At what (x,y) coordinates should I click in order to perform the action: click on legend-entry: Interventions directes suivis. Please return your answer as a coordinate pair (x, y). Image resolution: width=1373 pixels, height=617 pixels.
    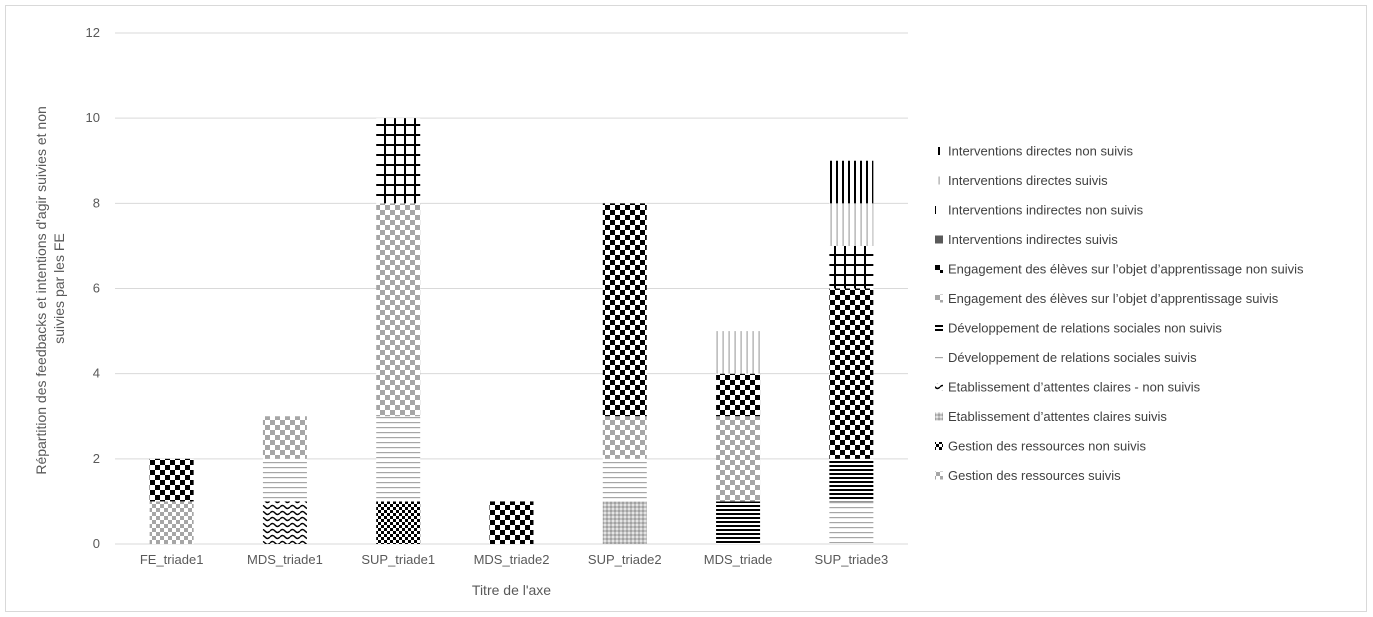
    Looking at the image, I should click on (1028, 180).